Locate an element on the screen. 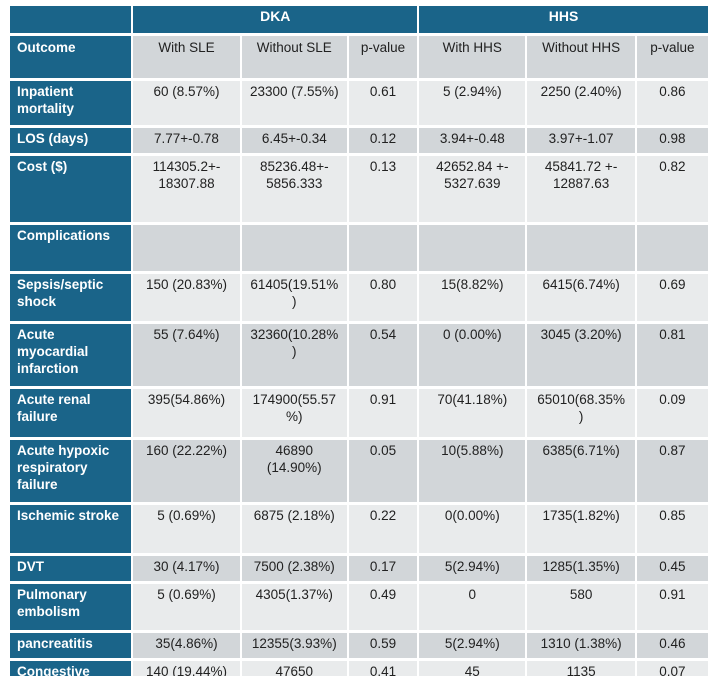  data-cell: 114305.2+- 18307.88 is located at coordinates (186, 189).